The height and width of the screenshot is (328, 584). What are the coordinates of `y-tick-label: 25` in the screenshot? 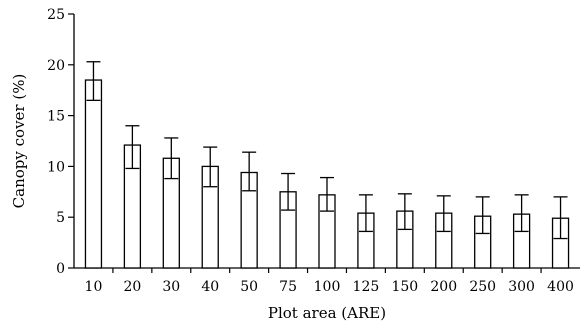 It's located at (56, 15).